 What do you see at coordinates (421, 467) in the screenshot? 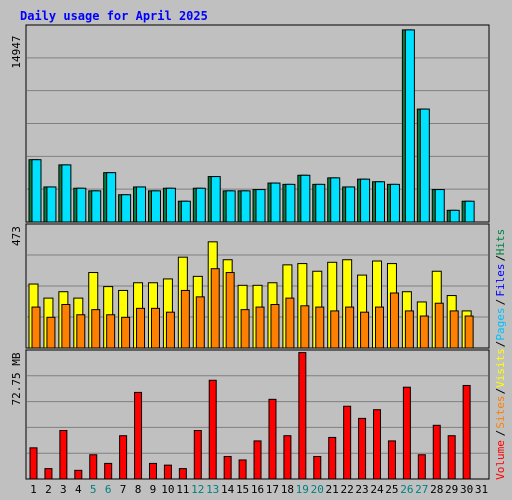
I see `bar-volume-day-27-body` at bounding box center [421, 467].